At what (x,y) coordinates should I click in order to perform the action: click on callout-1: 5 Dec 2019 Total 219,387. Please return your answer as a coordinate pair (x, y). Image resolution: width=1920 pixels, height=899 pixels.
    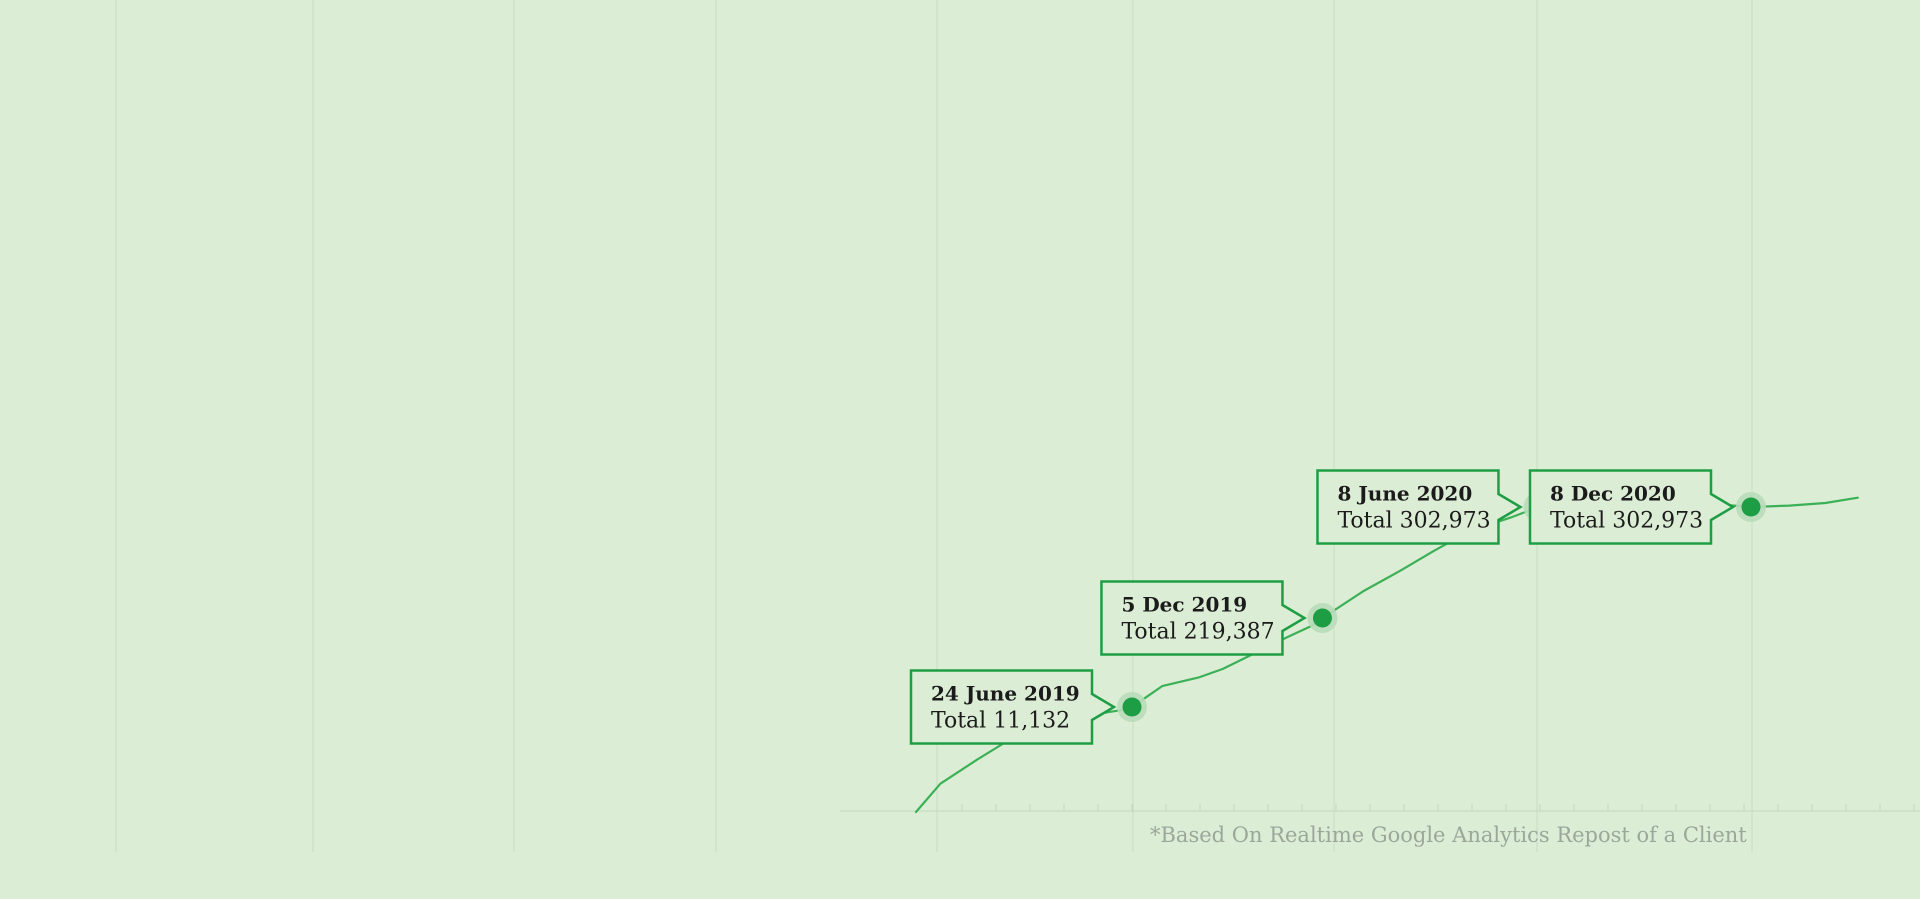
    Looking at the image, I should click on (1203, 618).